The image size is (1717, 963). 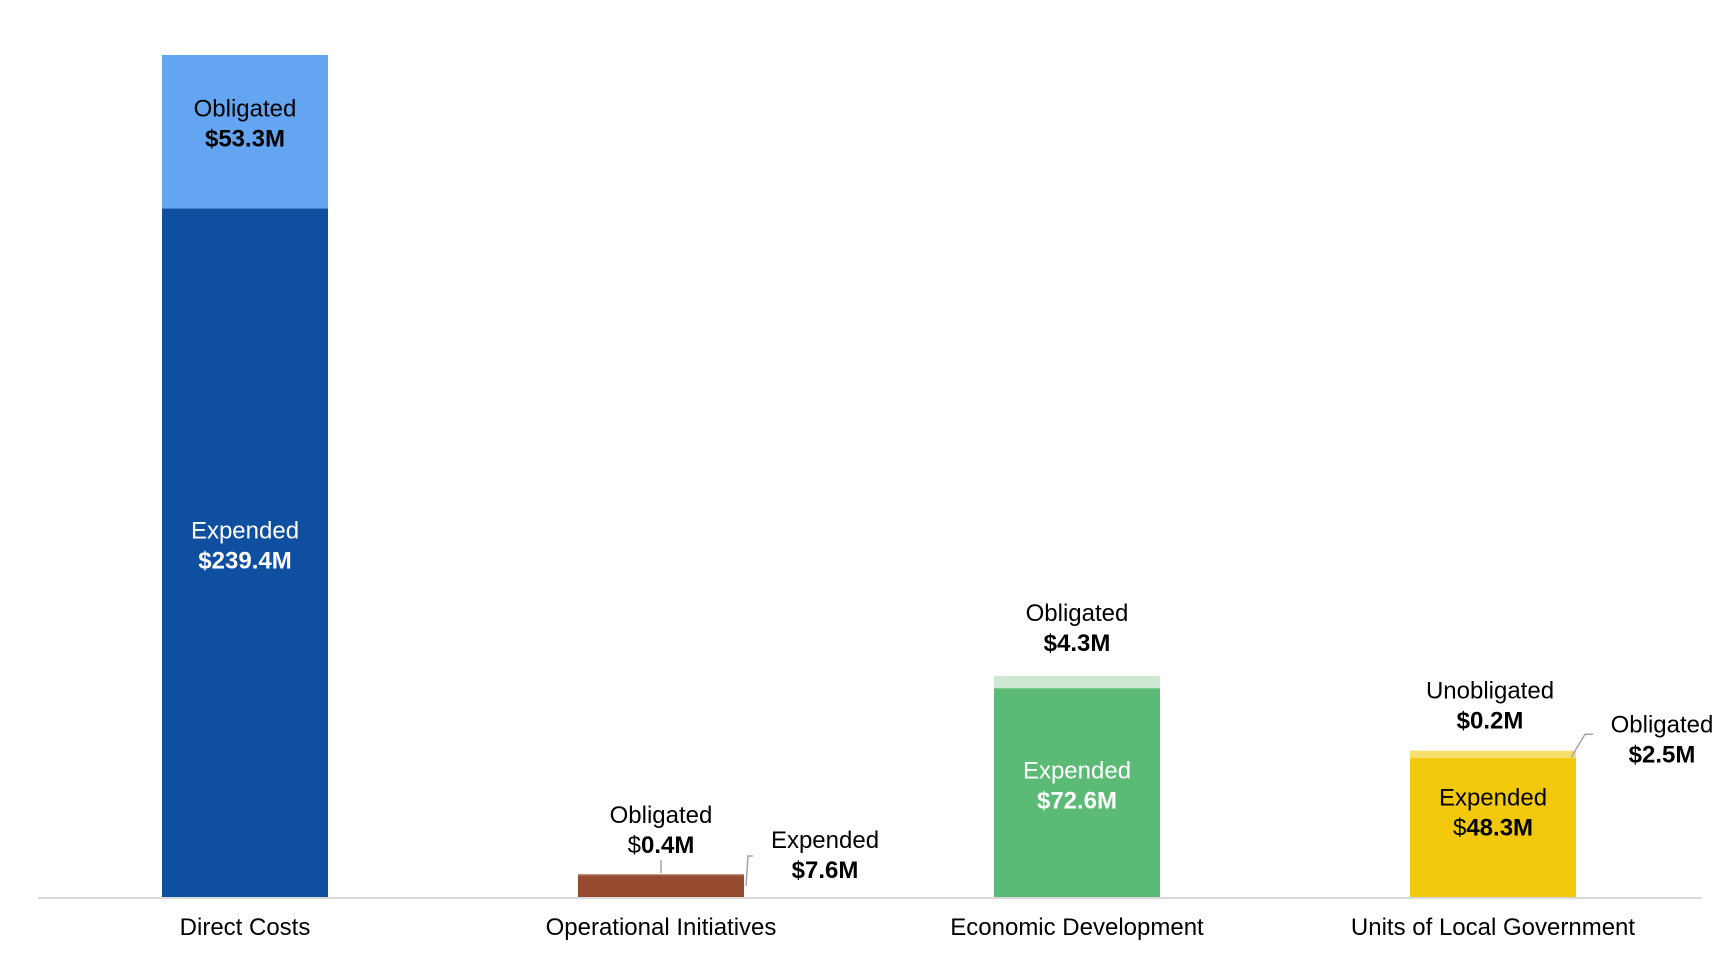 What do you see at coordinates (1077, 682) in the screenshot?
I see `bar-economic-development-obligated` at bounding box center [1077, 682].